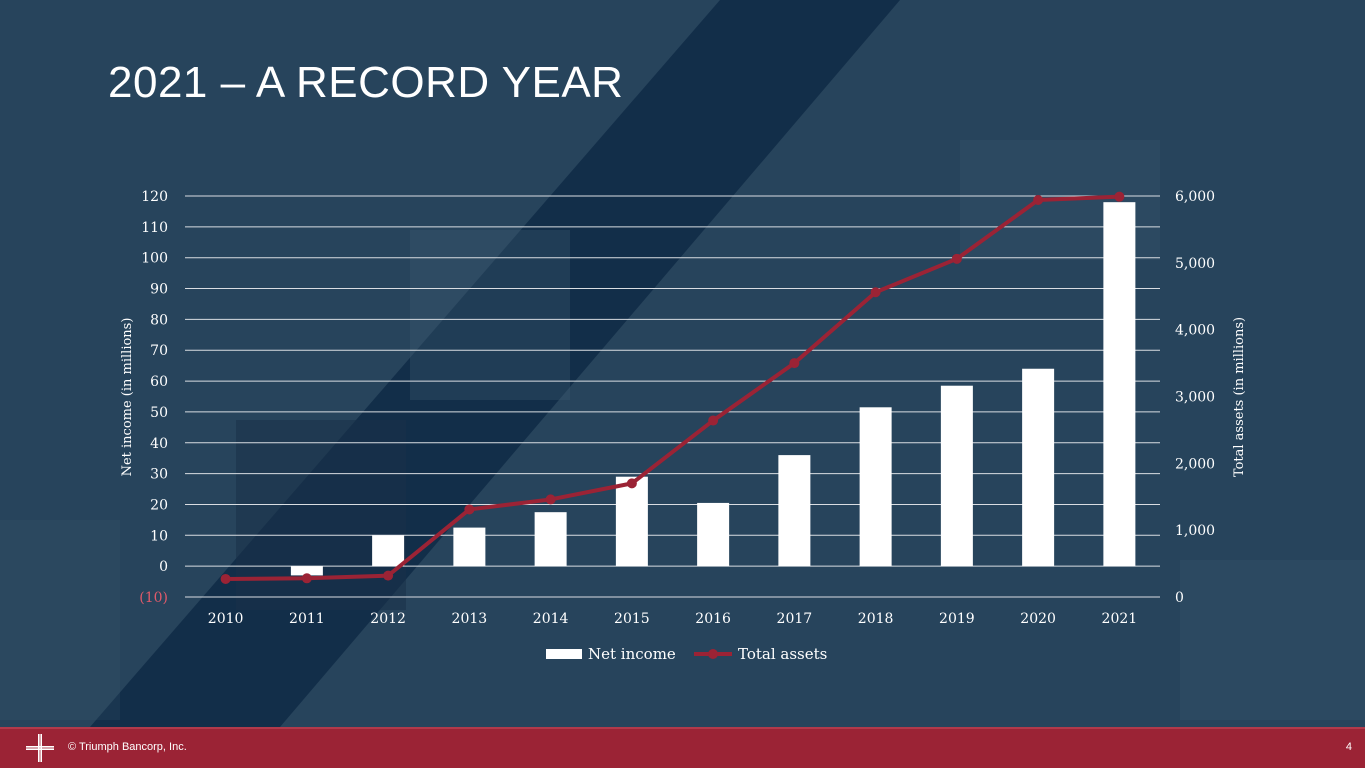 The width and height of the screenshot is (1365, 768). Describe the element at coordinates (713, 534) in the screenshot. I see `bar-net-income-2016` at that location.